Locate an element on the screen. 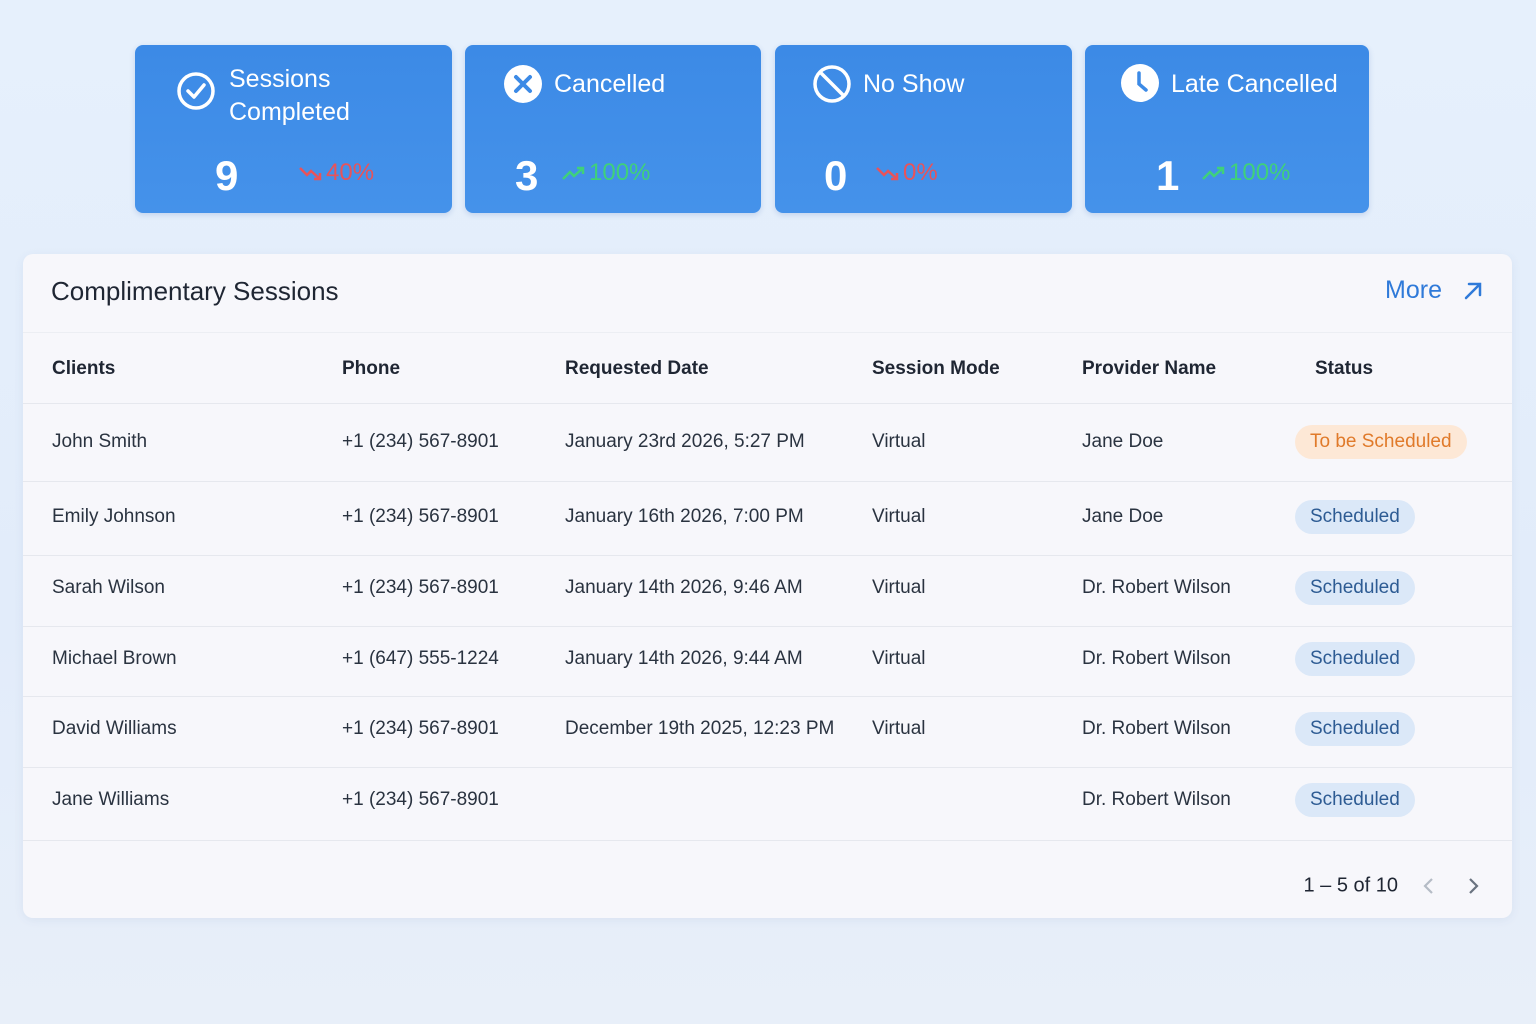 This screenshot has width=1536, height=1024. card-title: No Show is located at coordinates (914, 84).